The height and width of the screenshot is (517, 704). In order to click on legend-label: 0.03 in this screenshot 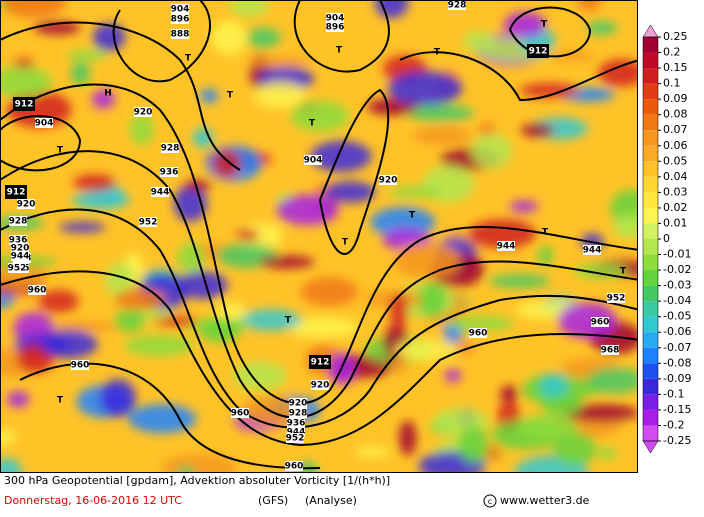, I will do `click(675, 191)`.